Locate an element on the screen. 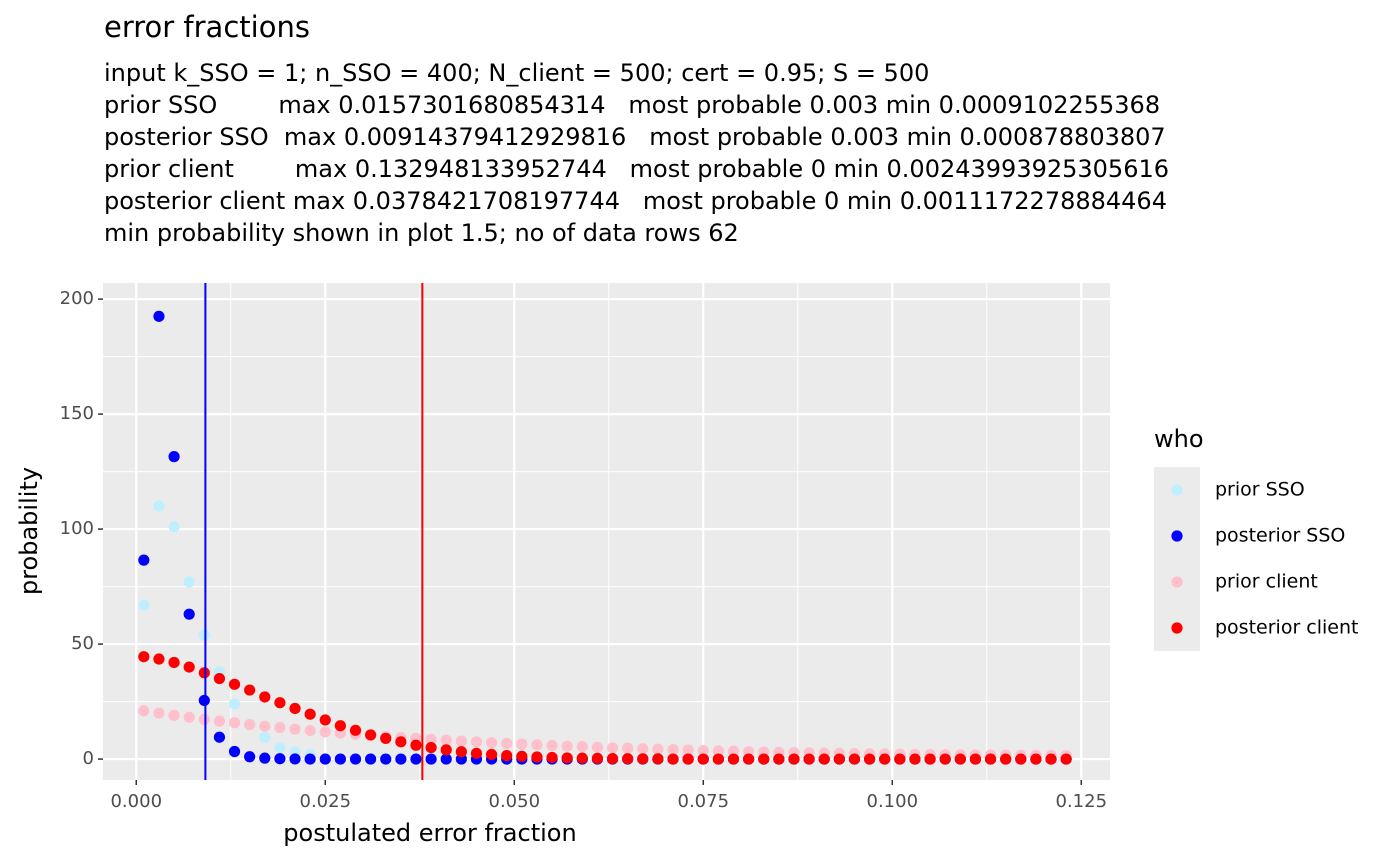 The width and height of the screenshot is (1400, 866). y-tick-label: 150 is located at coordinates (77, 413).